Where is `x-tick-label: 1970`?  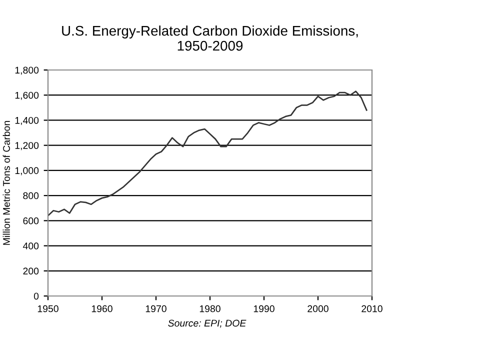
x-tick-label: 1970 is located at coordinates (156, 308).